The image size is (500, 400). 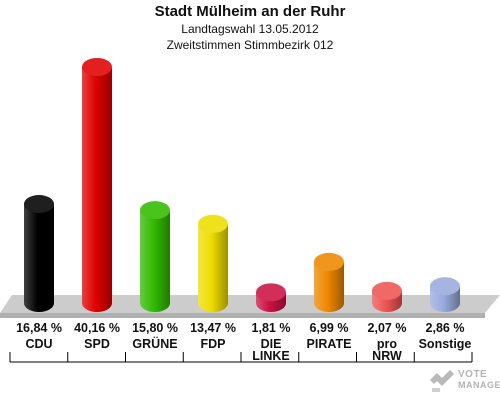 What do you see at coordinates (213, 344) in the screenshot?
I see `category-label: FDP` at bounding box center [213, 344].